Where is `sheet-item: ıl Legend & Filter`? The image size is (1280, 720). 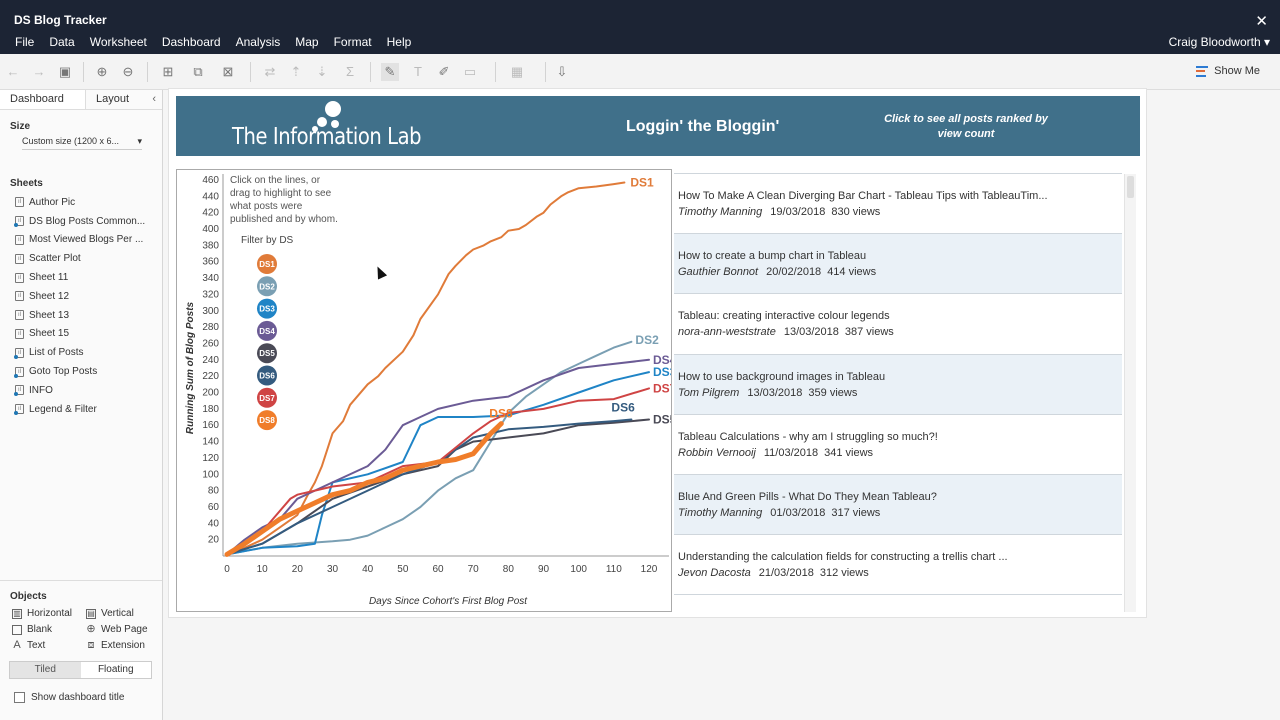 sheet-item: ıl Legend & Filter is located at coordinates (81, 409).